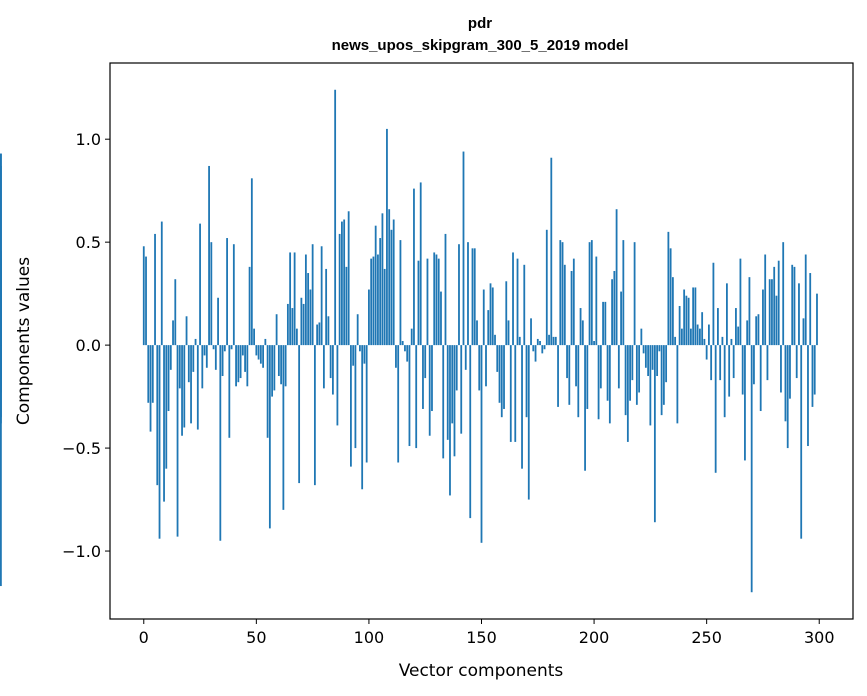 The image size is (867, 696). Describe the element at coordinates (88, 345) in the screenshot. I see `y-tick-label: 0.0` at that location.